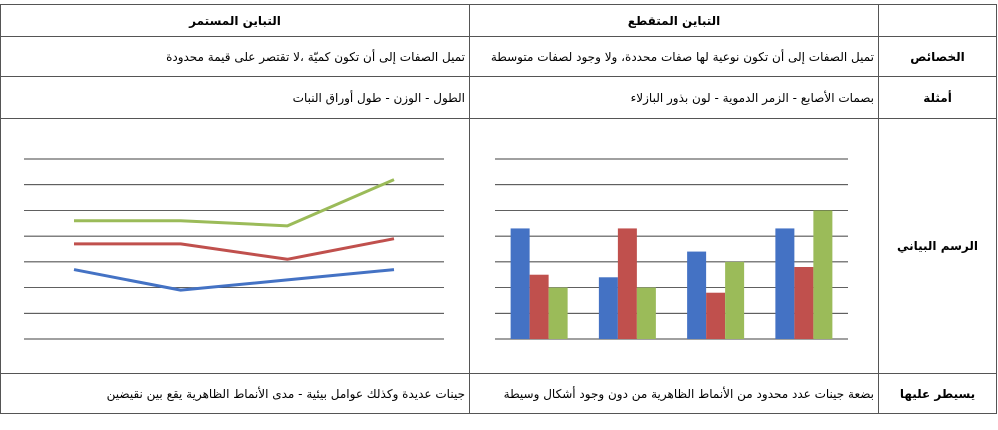  I want to click on header-row: التباين المتقطع التباين المستمر, so click(498, 20).